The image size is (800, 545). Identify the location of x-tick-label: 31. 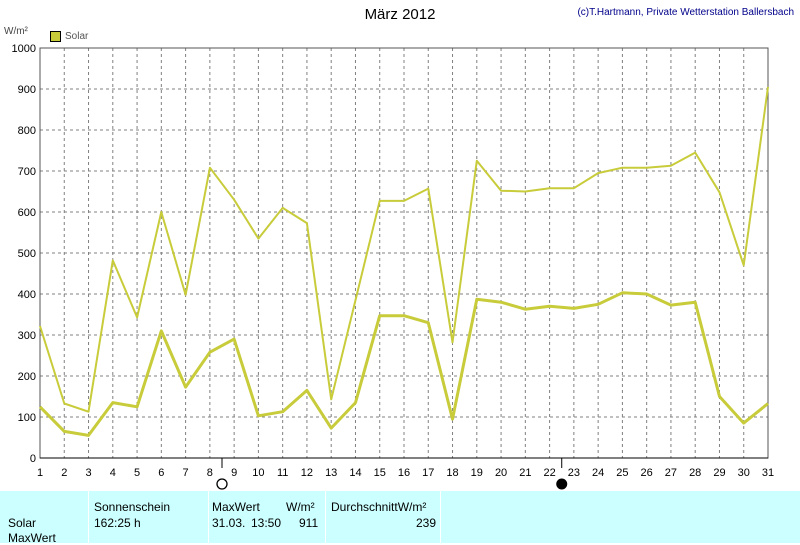
(768, 473).